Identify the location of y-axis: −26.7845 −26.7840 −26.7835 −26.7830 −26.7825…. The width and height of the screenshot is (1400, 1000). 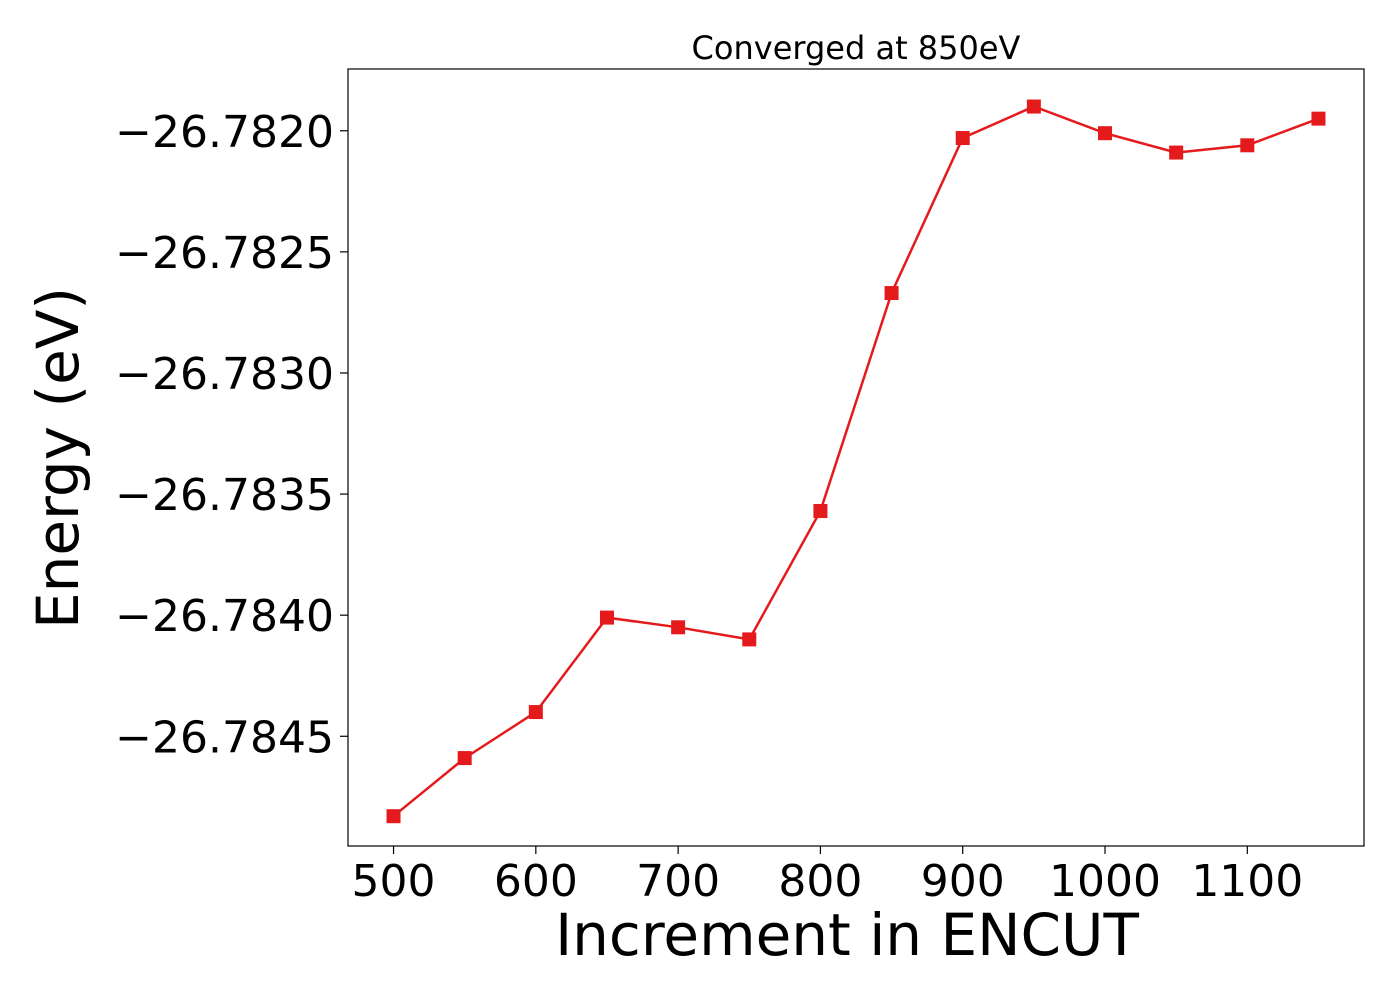
(231, 435).